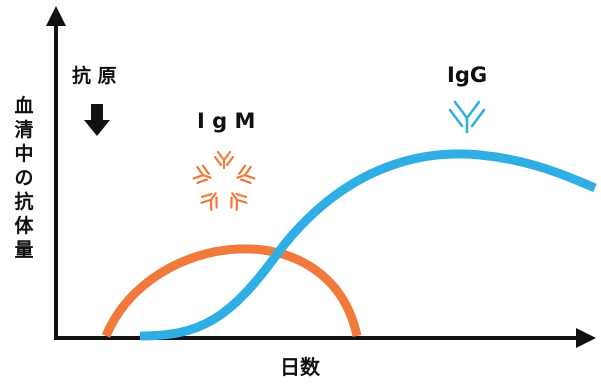 The width and height of the screenshot is (601, 389). What do you see at coordinates (586, 338) in the screenshot?
I see `x-axis-arrowhead` at bounding box center [586, 338].